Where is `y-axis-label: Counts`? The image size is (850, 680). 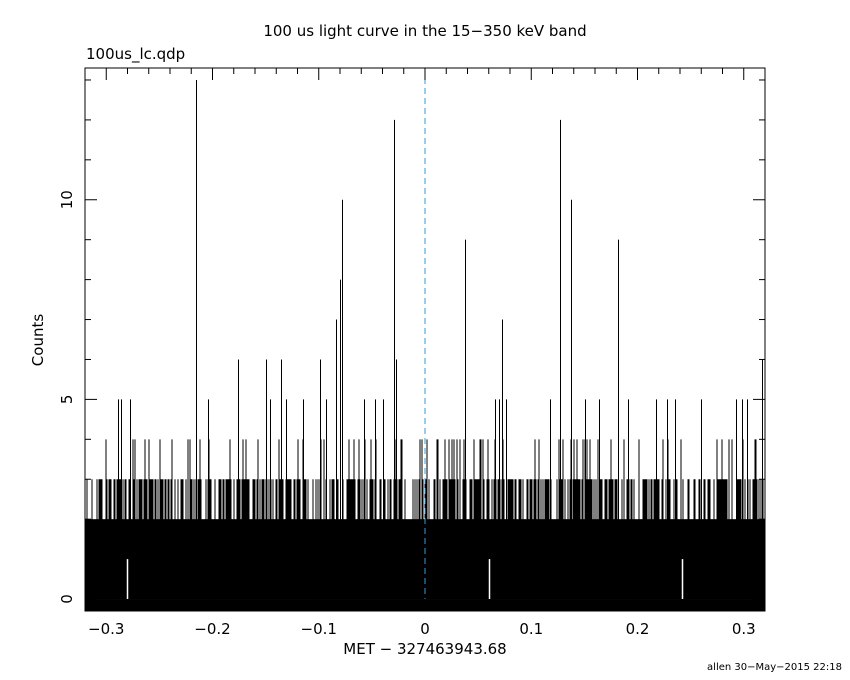
y-axis-label: Counts is located at coordinates (38, 340).